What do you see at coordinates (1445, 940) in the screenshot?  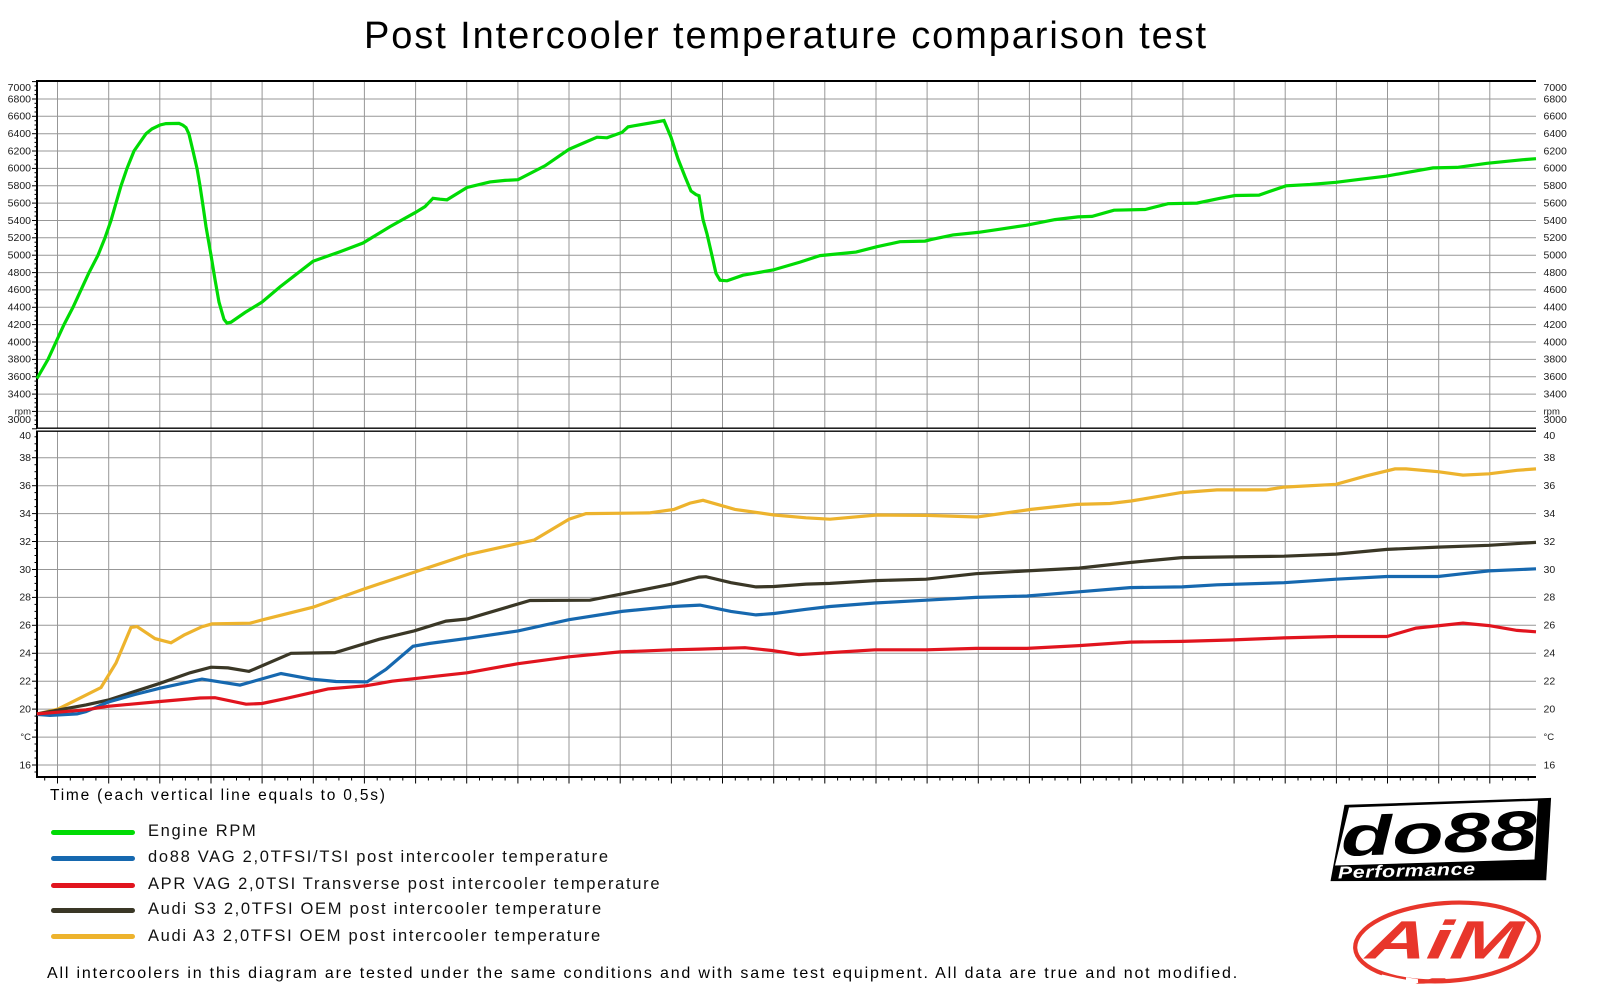 I see `svg-text: AiM` at bounding box center [1445, 940].